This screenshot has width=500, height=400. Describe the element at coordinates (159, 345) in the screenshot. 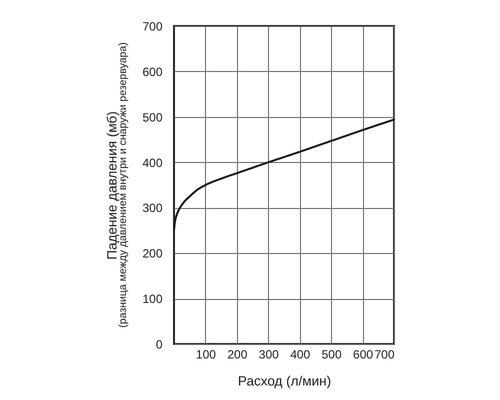

I see `y-tick-label: 0` at that location.